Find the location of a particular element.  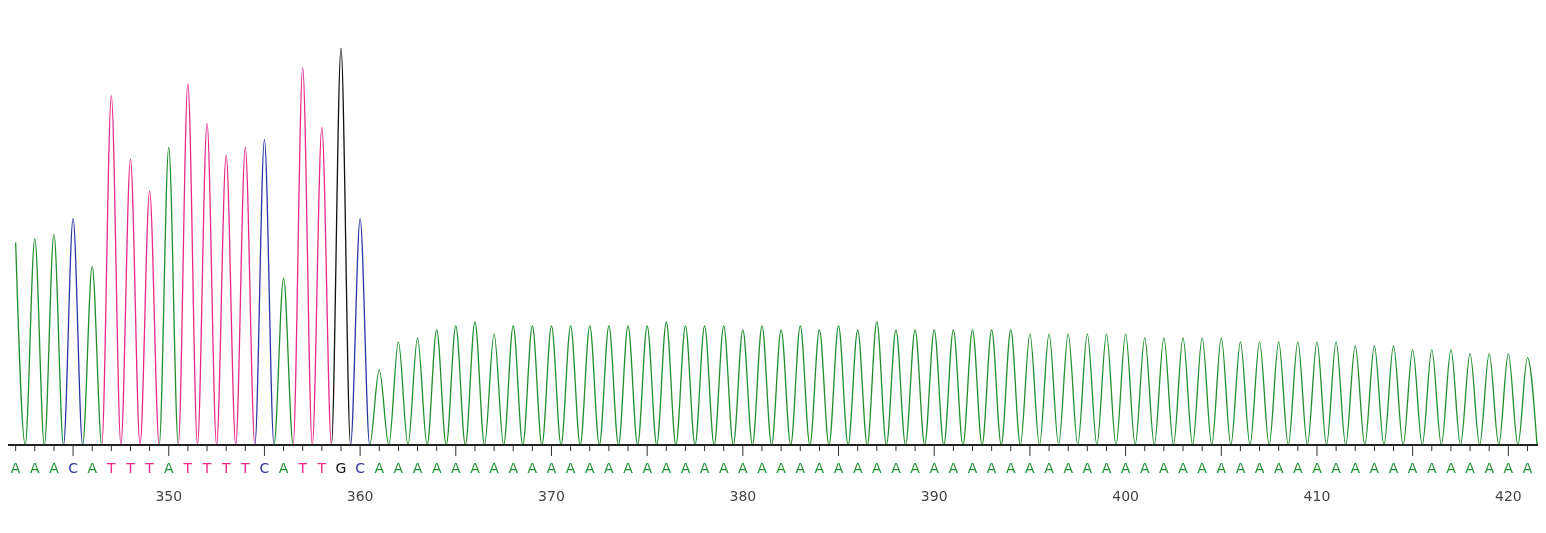

x-tick-label: 420 is located at coordinates (1508, 496).